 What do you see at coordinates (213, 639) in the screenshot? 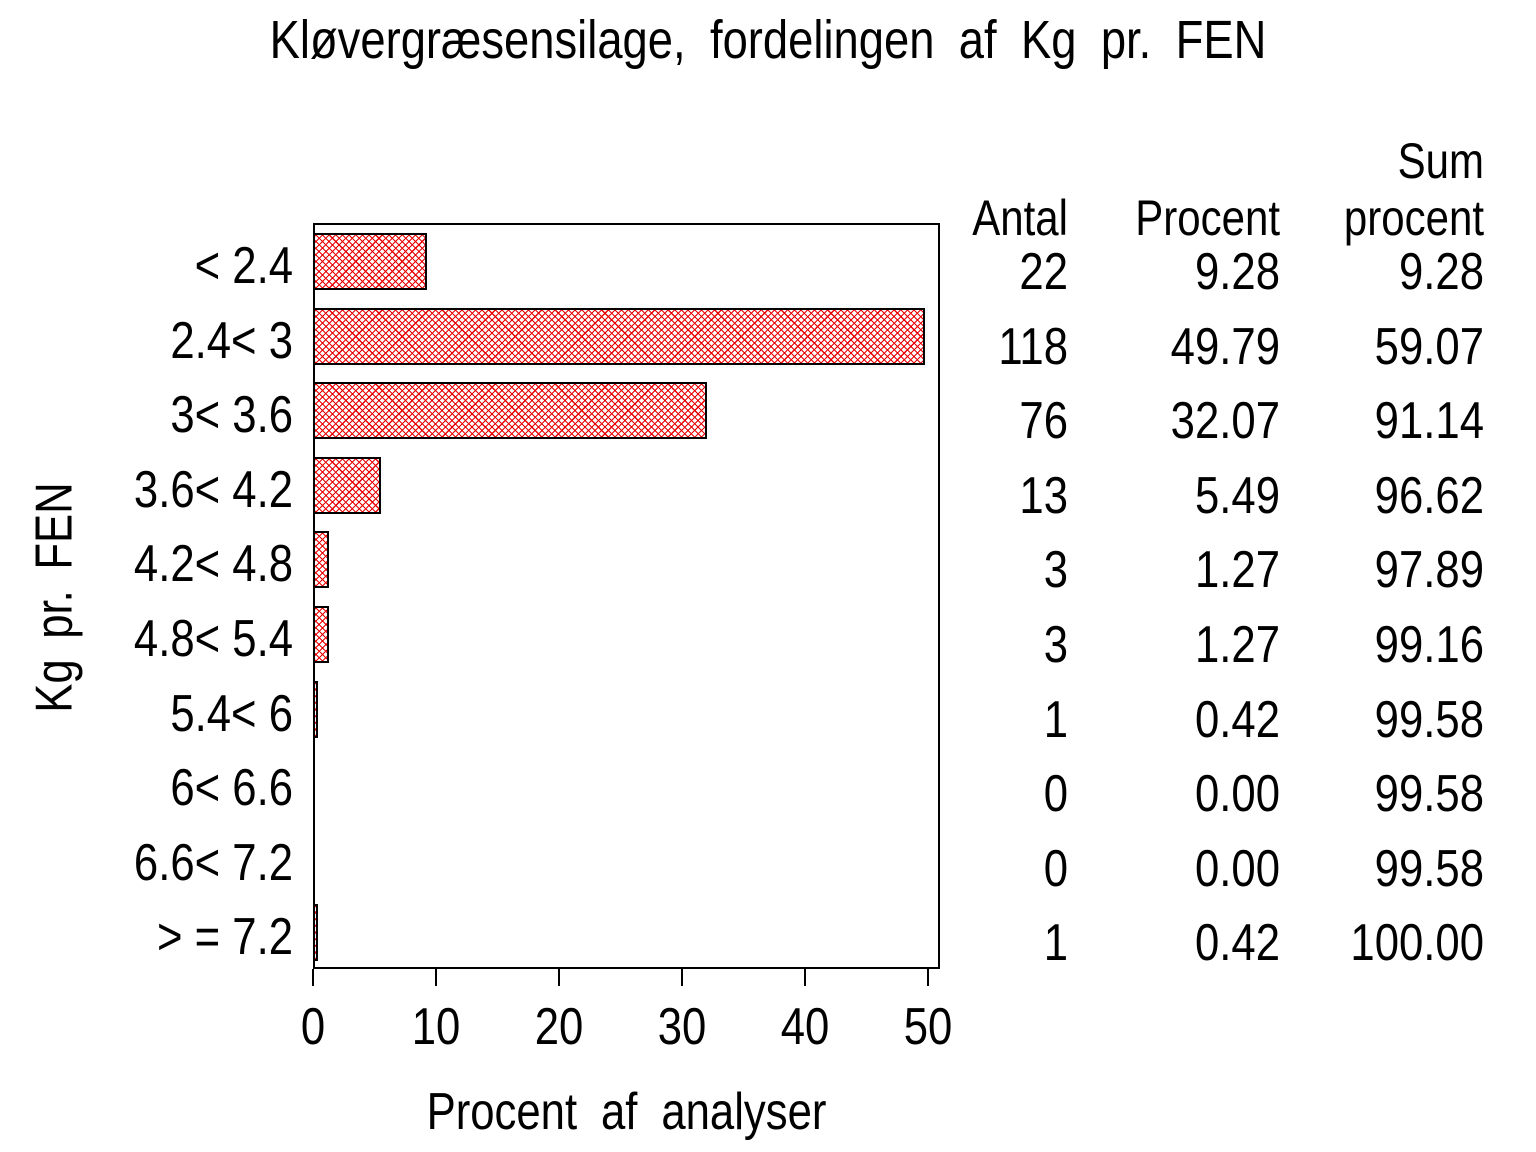
I see `category-label: 4.8< 5.4` at bounding box center [213, 639].